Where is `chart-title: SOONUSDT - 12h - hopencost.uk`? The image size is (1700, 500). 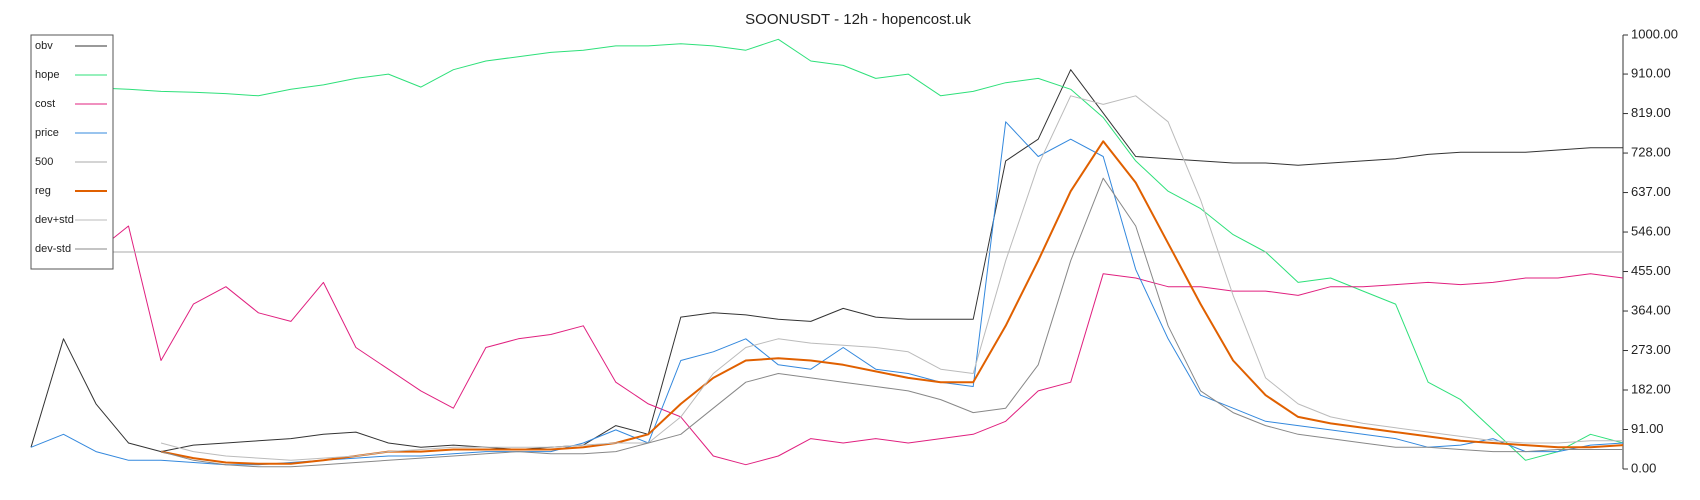
chart-title: SOONUSDT - 12h - hopencost.uk is located at coordinates (858, 19).